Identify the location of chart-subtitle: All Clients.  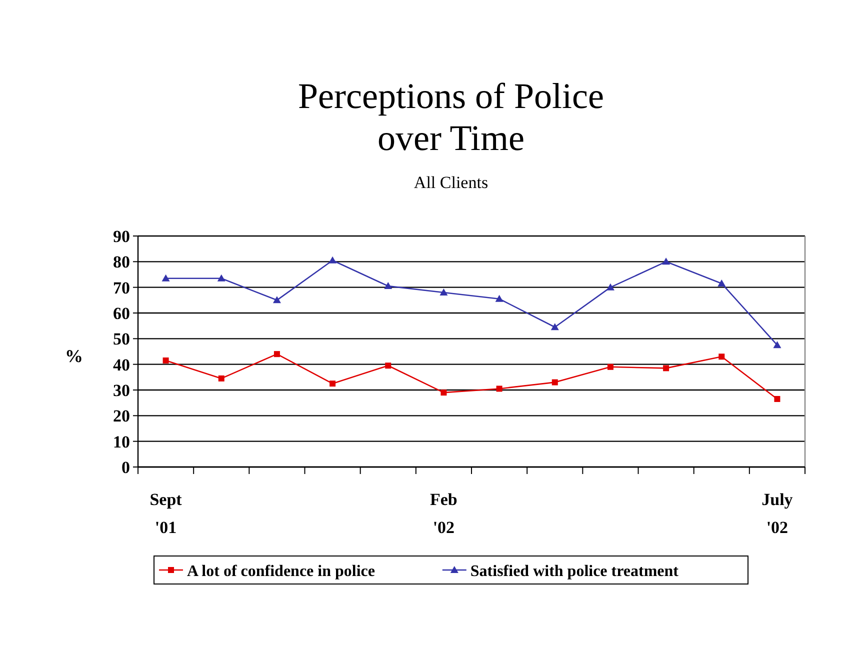
(451, 182).